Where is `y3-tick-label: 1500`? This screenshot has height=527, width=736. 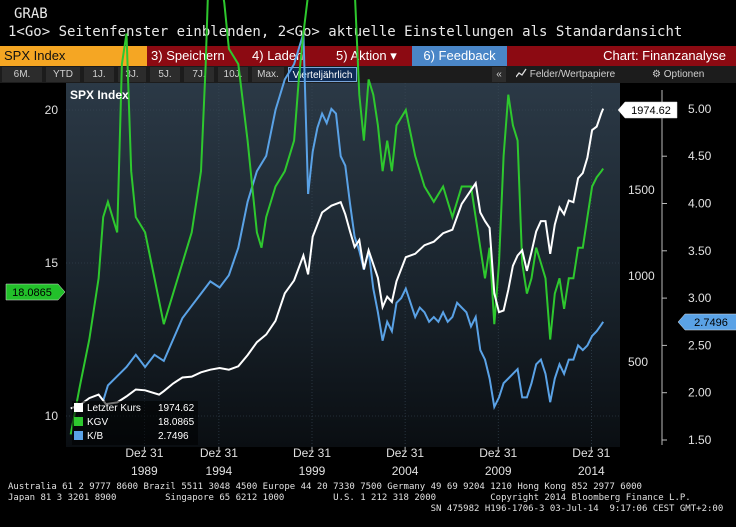
y3-tick-label: 1500 is located at coordinates (641, 190).